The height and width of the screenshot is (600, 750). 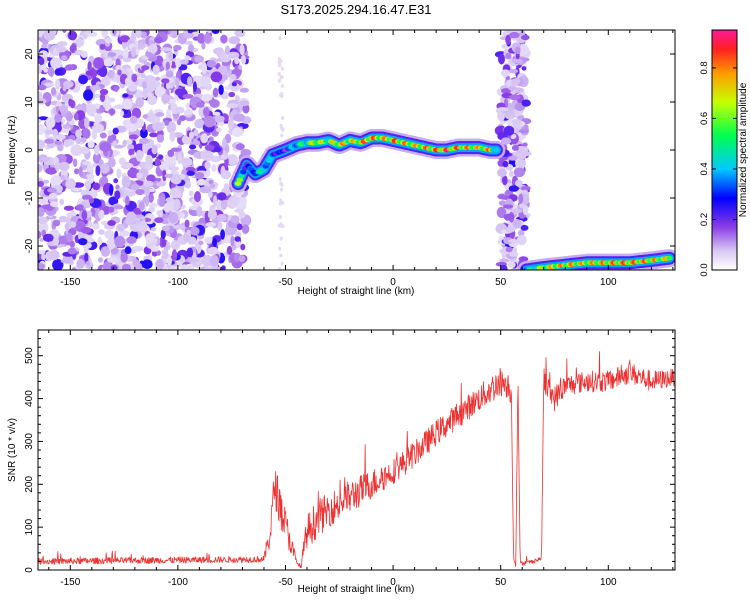 I want to click on spectrogram-xtick-label: 100, so click(x=608, y=282).